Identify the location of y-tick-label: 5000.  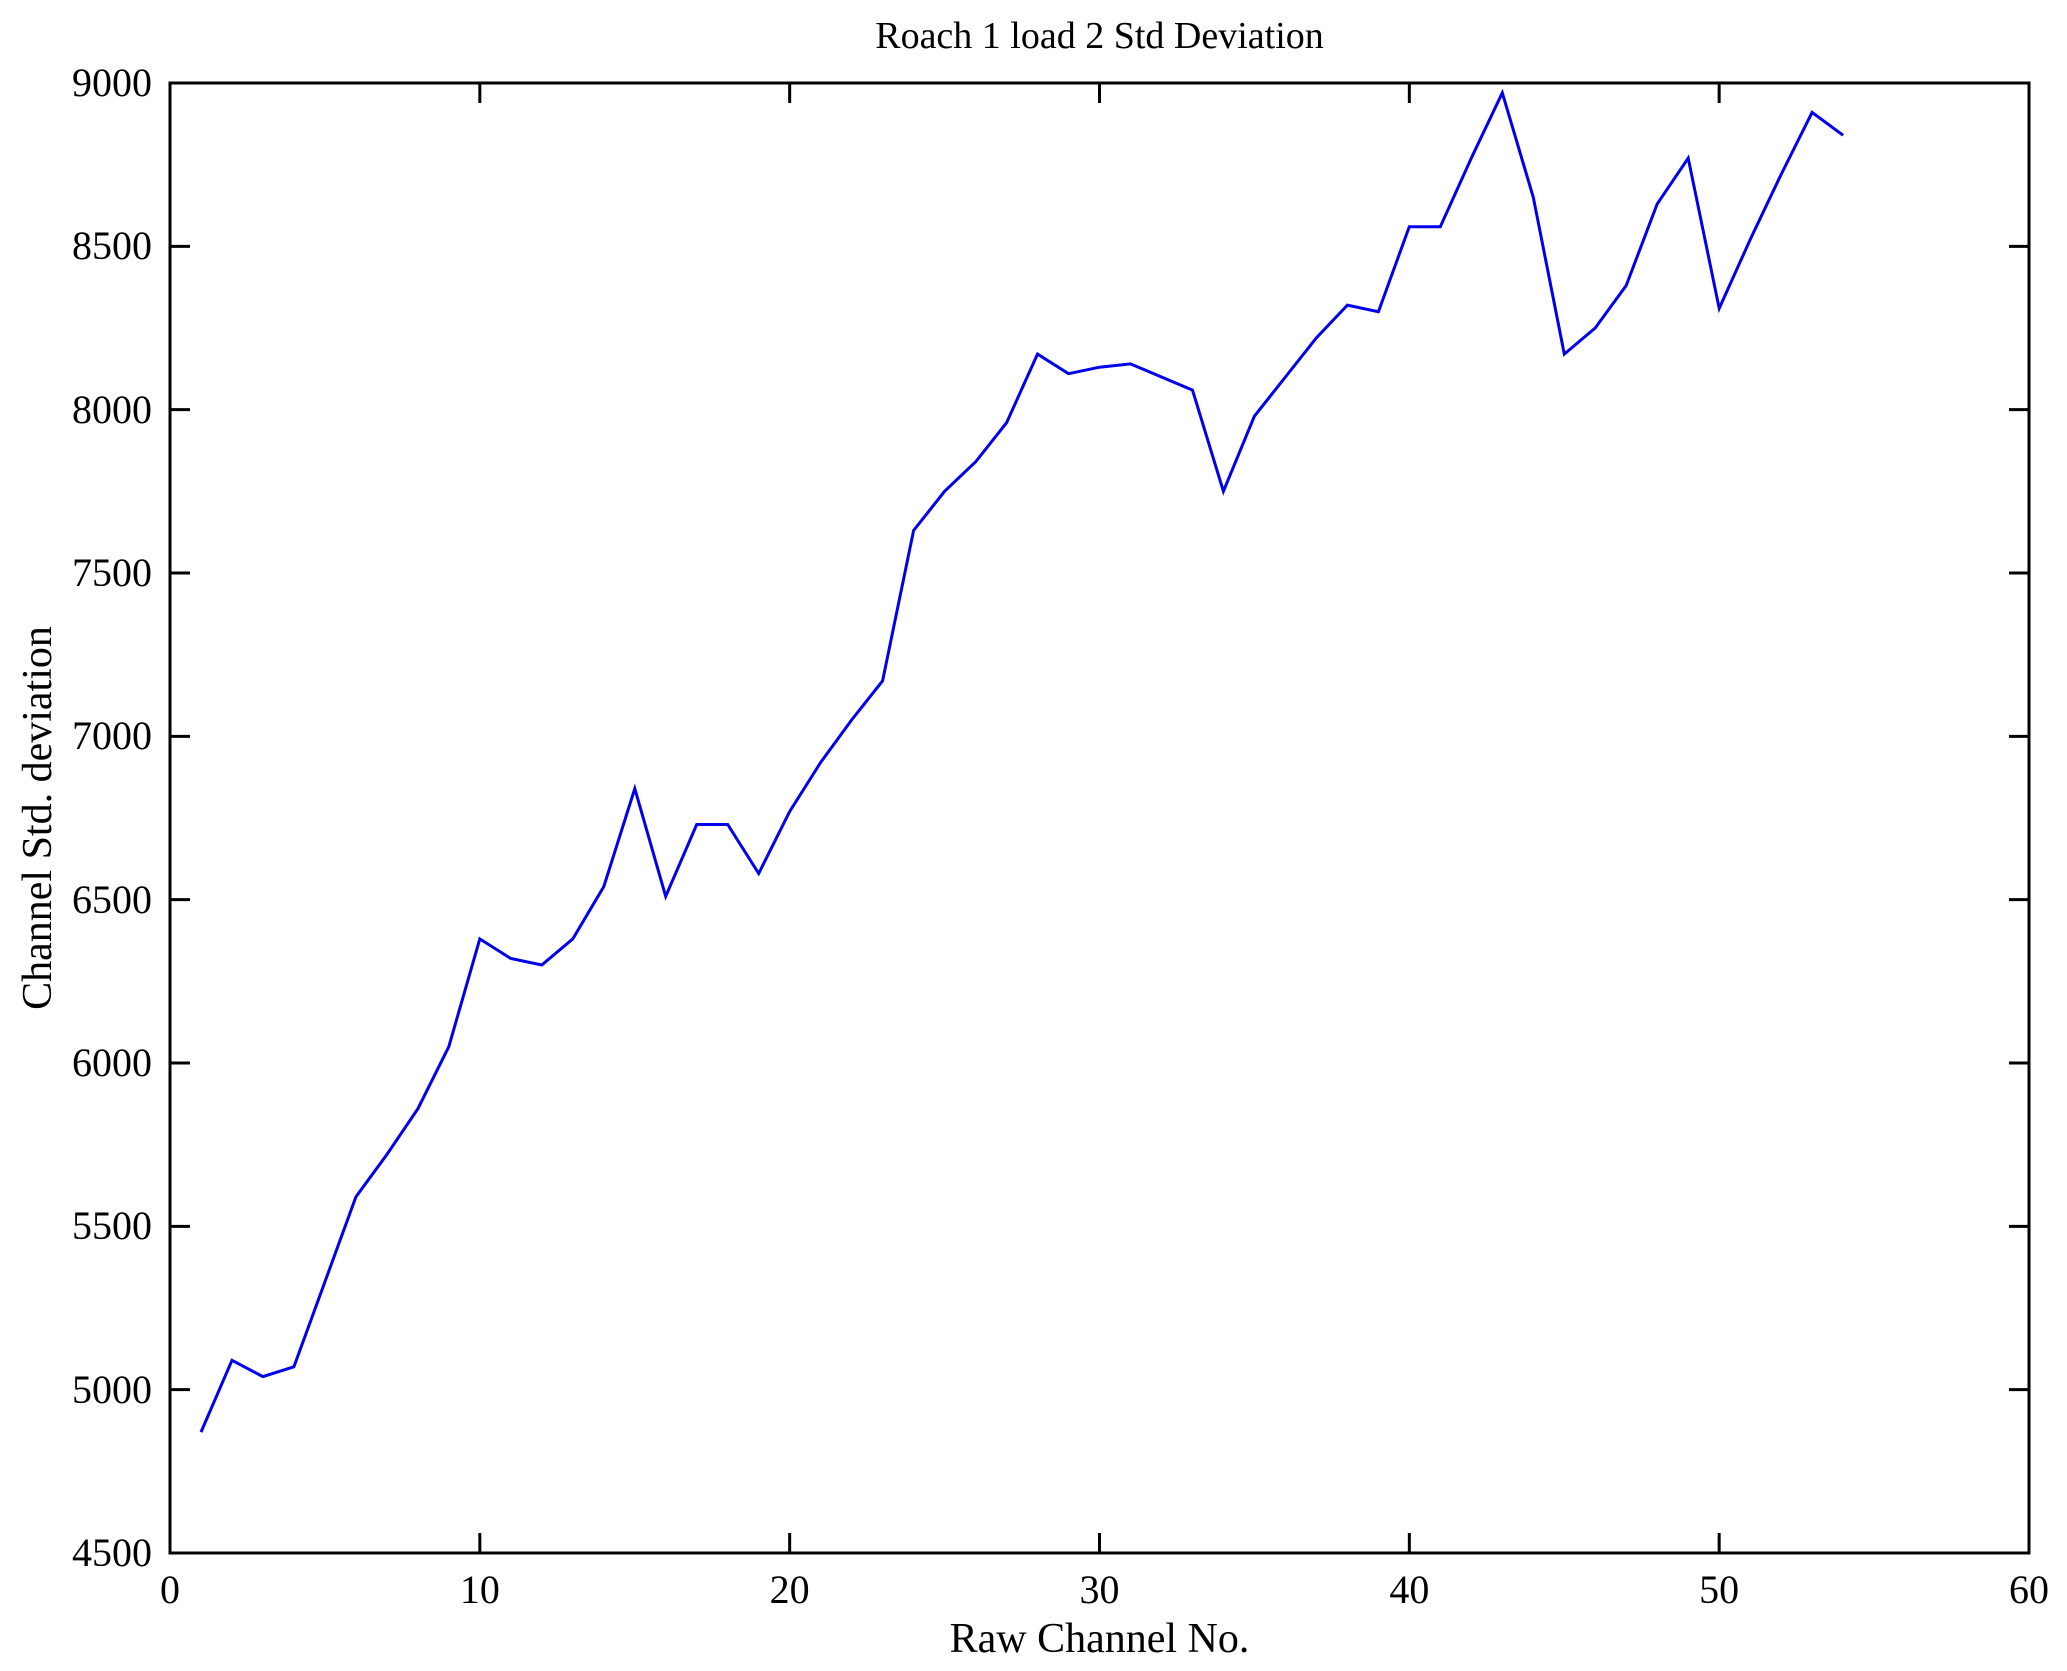
(112, 1389).